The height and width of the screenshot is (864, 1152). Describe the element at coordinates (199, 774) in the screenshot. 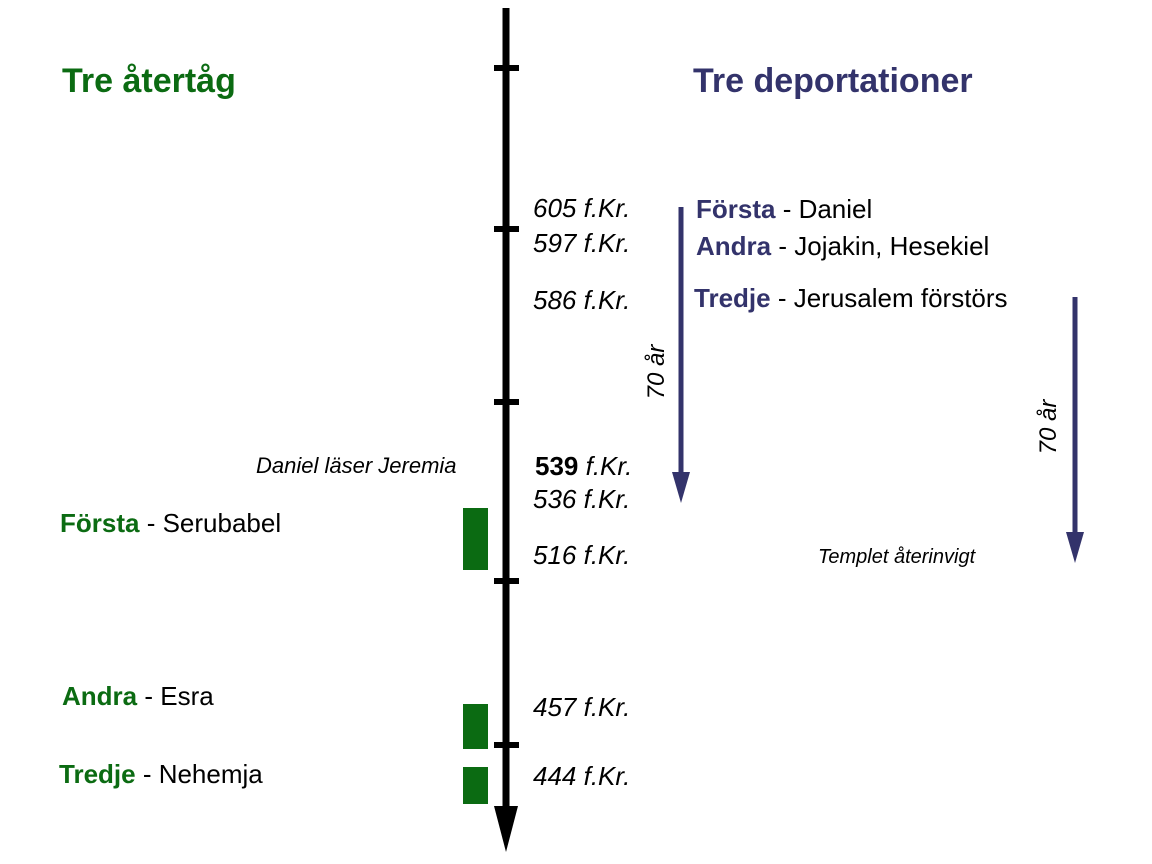

I see `return-third-text: - Nehemja` at that location.